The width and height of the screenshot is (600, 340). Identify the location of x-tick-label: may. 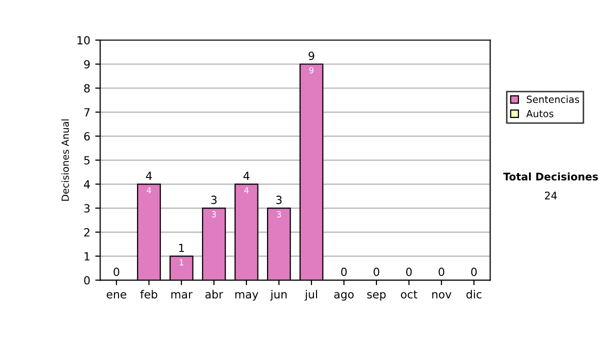
(246, 296).